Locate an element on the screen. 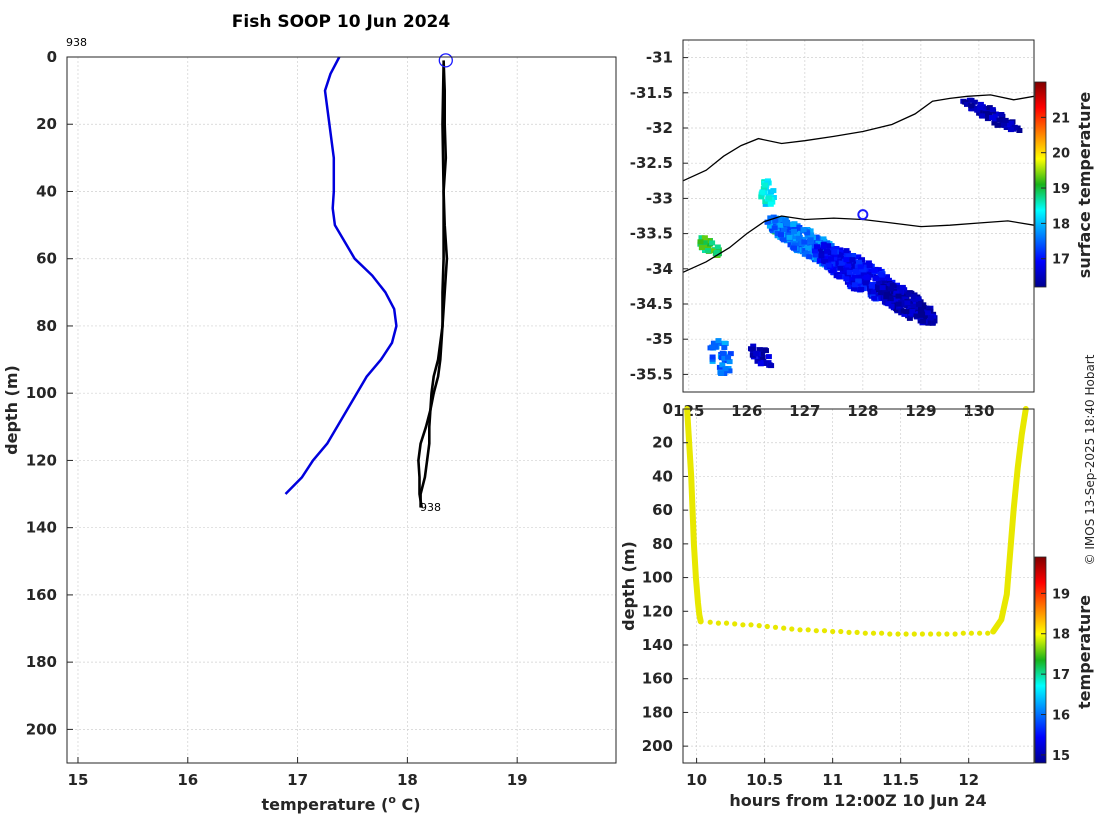 This screenshot has height=820, width=1100. profile-y-label: depth (m) is located at coordinates (11, 410).